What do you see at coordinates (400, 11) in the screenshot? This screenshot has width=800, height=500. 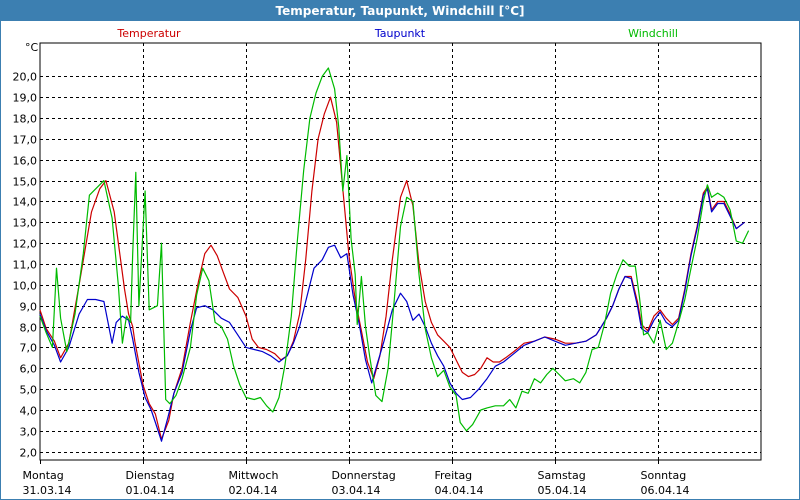 I see `window-title: Temperatur, Taupunkt, Windchill [°C]` at bounding box center [400, 11].